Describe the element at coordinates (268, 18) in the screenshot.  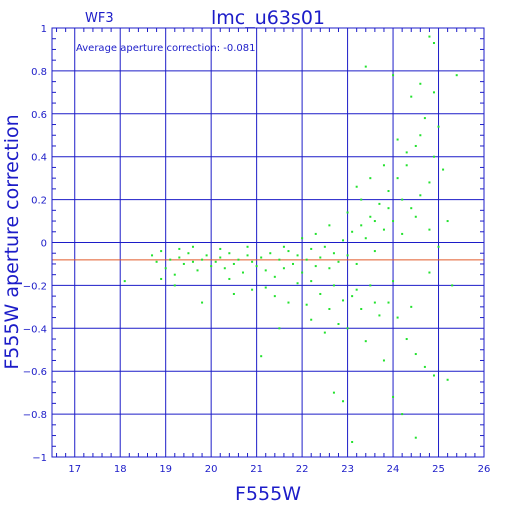
I see `chart-title: lmc_u63s01` at that location.